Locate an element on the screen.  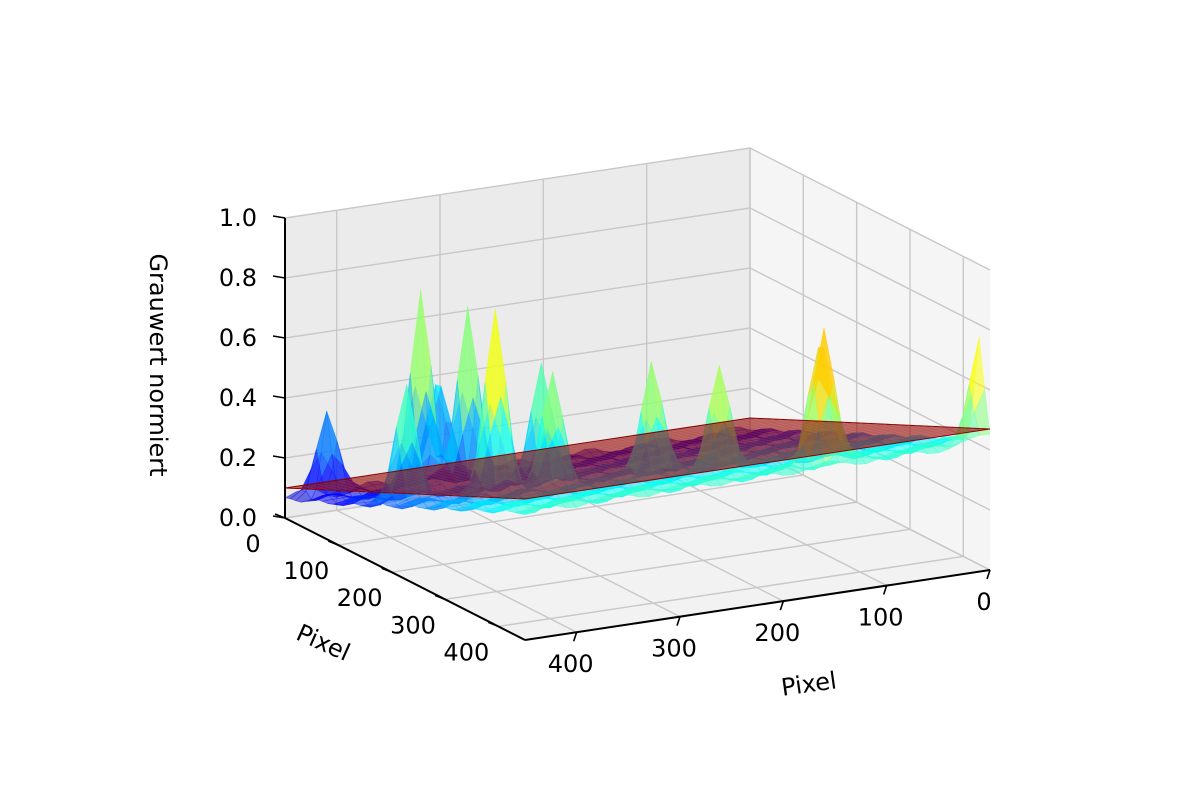
y-tick-label: 200 is located at coordinates (360, 598).